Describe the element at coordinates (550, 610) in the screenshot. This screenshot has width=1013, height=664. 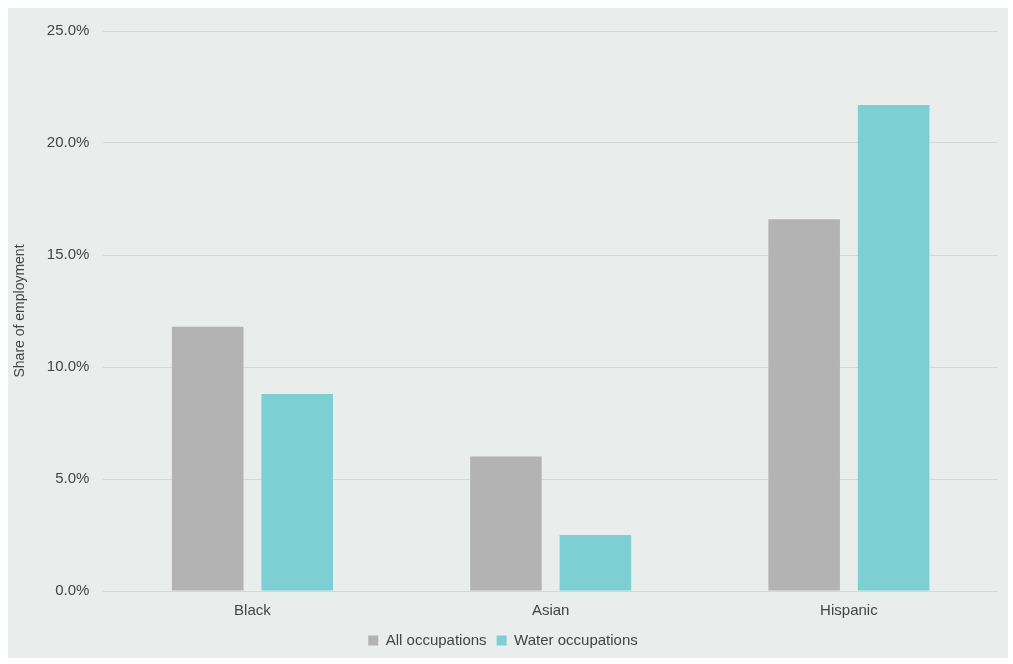
I see `x-tick-label: Asian` at that location.